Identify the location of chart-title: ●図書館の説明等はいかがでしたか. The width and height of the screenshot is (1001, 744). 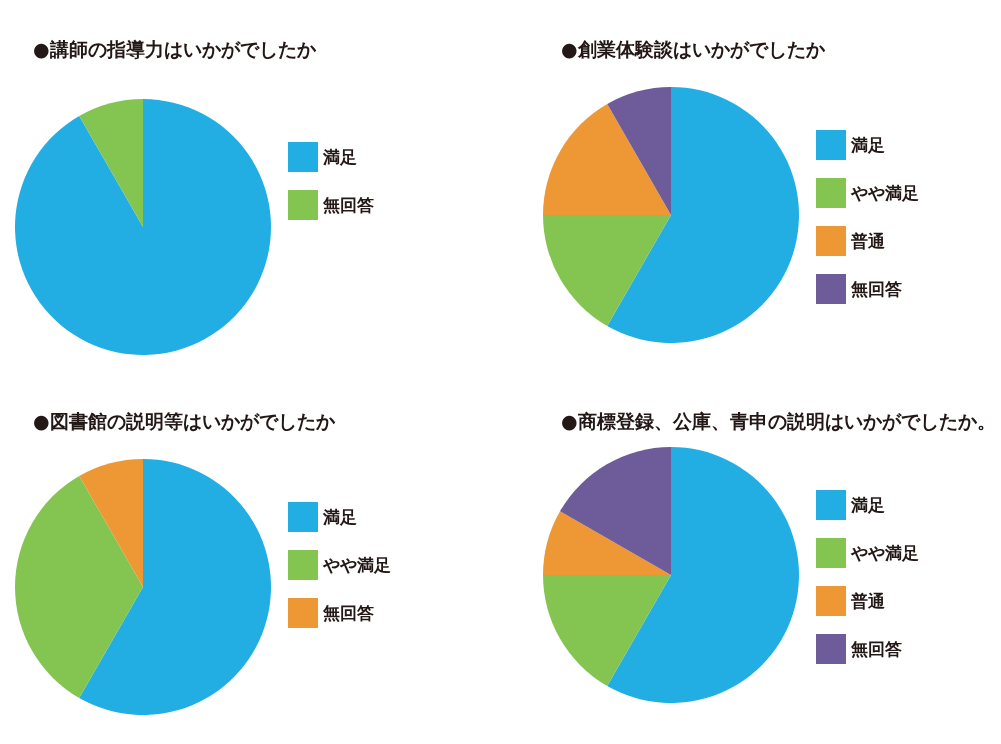
(184, 420).